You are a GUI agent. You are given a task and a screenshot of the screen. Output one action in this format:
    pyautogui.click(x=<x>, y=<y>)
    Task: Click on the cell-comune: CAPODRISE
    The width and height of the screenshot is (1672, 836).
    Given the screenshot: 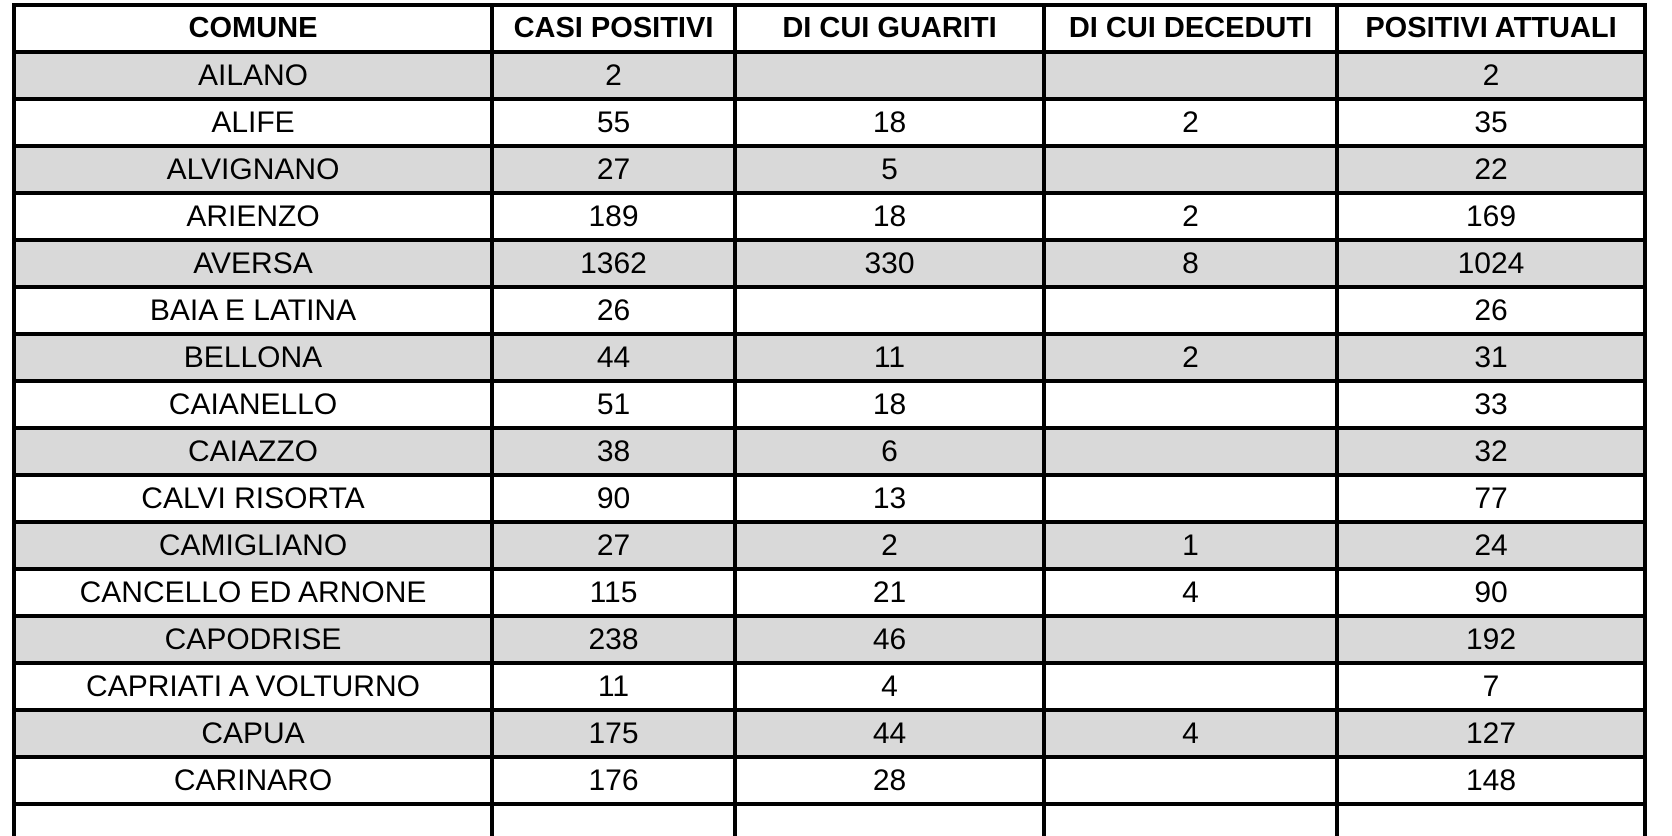 What is the action you would take?
    pyautogui.click(x=253, y=639)
    